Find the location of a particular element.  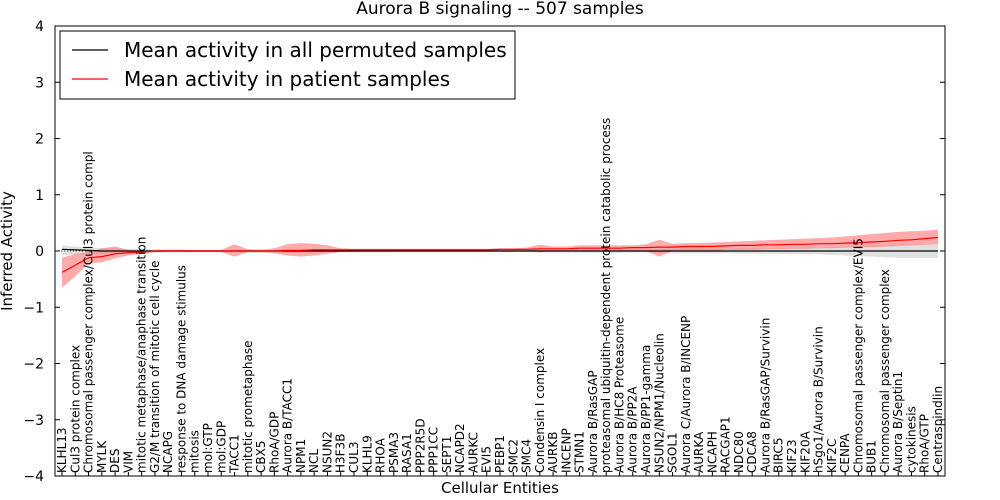

entity-label: CUL3 is located at coordinates (354, 457).